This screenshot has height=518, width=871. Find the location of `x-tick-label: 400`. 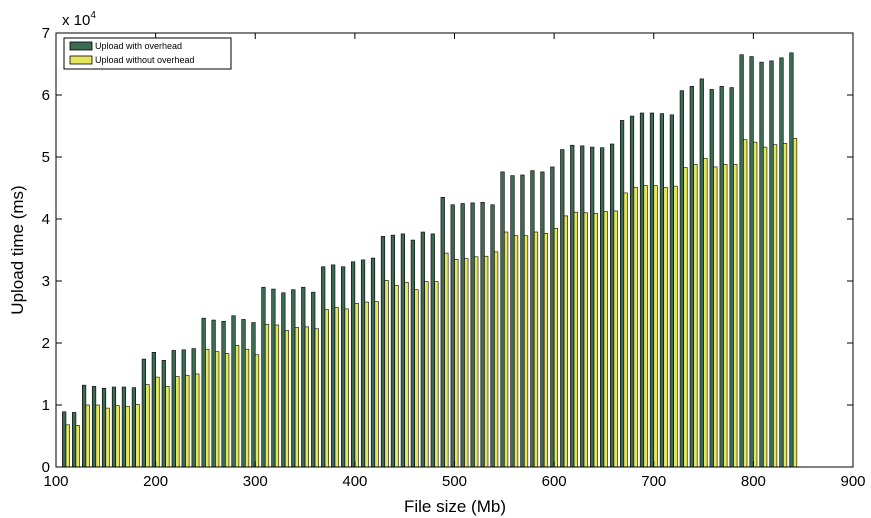

x-tick-label: 400 is located at coordinates (354, 481).